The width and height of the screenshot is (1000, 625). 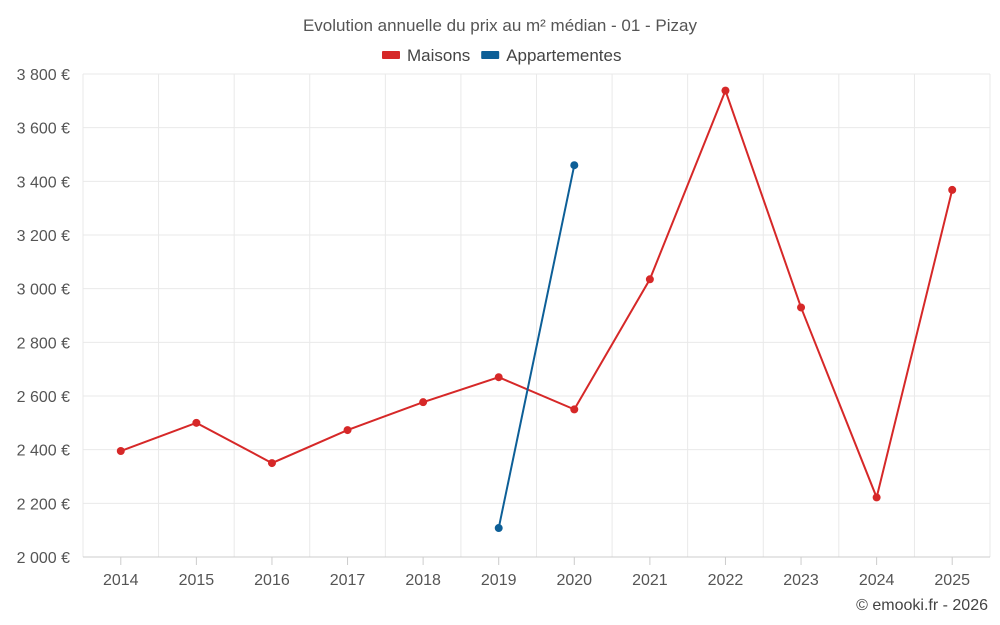 What do you see at coordinates (574, 580) in the screenshot?
I see `x-tick-label: 2020` at bounding box center [574, 580].